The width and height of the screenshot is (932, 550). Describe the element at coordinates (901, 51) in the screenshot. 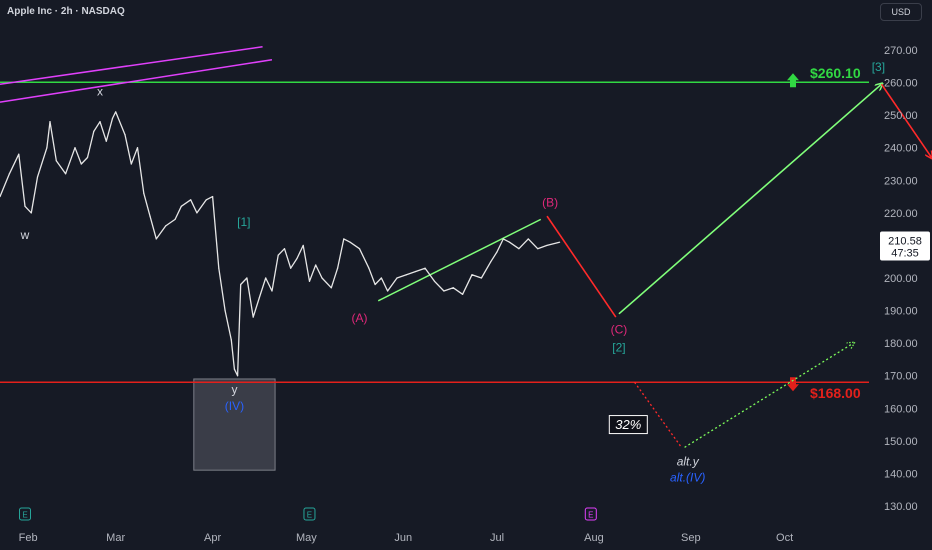

I see `y-tick-label: 270.00` at that location.